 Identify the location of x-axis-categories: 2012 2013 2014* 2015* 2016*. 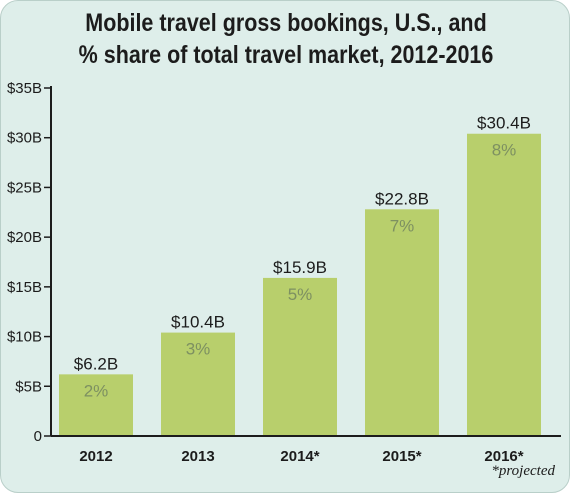
(301, 456).